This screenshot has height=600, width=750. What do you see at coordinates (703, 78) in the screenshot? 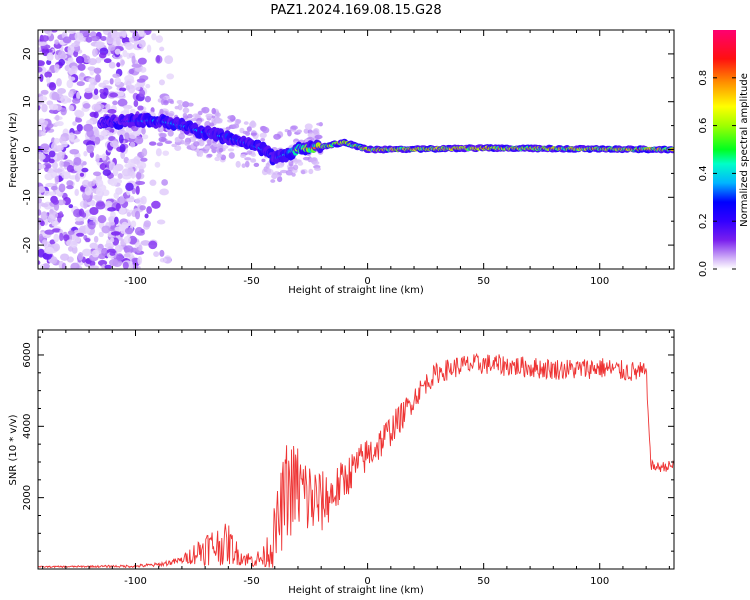
I see `colorbar-tick-label: 0.8` at bounding box center [703, 78].